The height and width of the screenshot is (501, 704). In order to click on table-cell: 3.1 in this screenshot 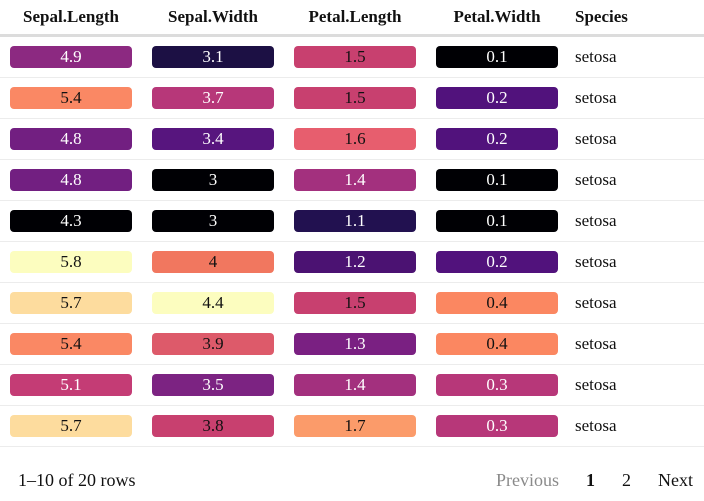, I will do `click(213, 56)`.